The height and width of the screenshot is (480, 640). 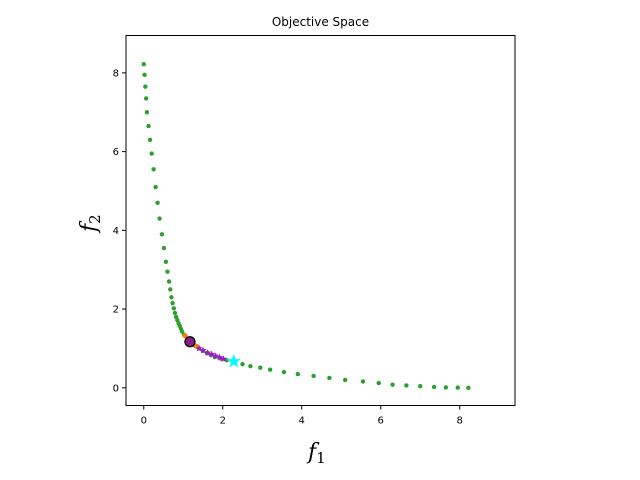 What do you see at coordinates (302, 421) in the screenshot?
I see `x-tick-label: 4` at bounding box center [302, 421].